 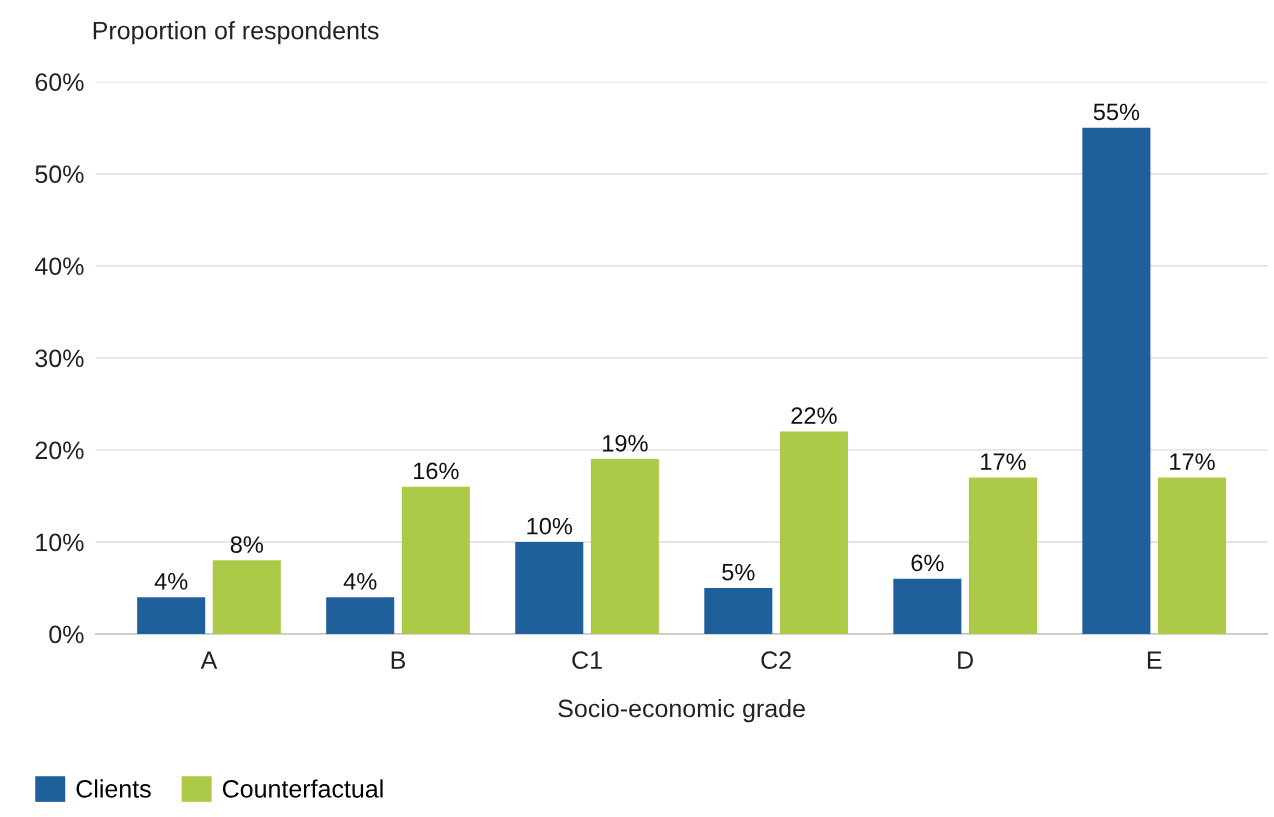 What do you see at coordinates (236, 33) in the screenshot?
I see `y-axis-title: Proportion of respondents` at bounding box center [236, 33].